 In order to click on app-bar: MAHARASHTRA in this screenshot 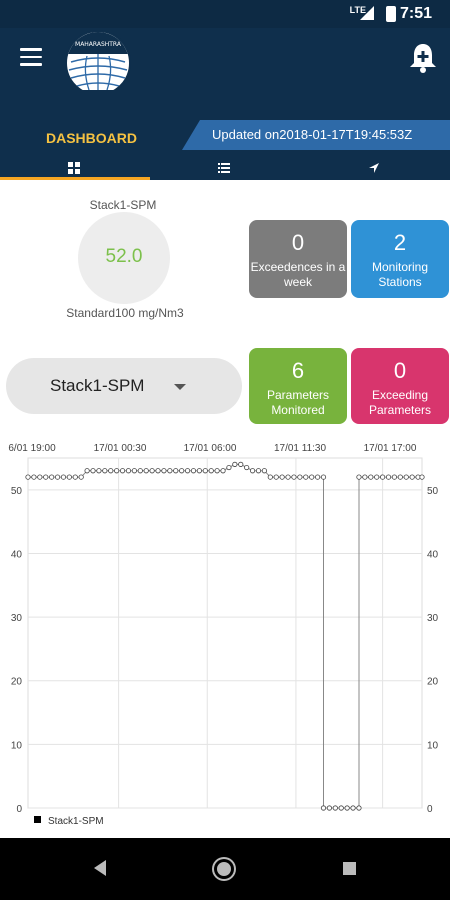, I will do `click(225, 62)`.